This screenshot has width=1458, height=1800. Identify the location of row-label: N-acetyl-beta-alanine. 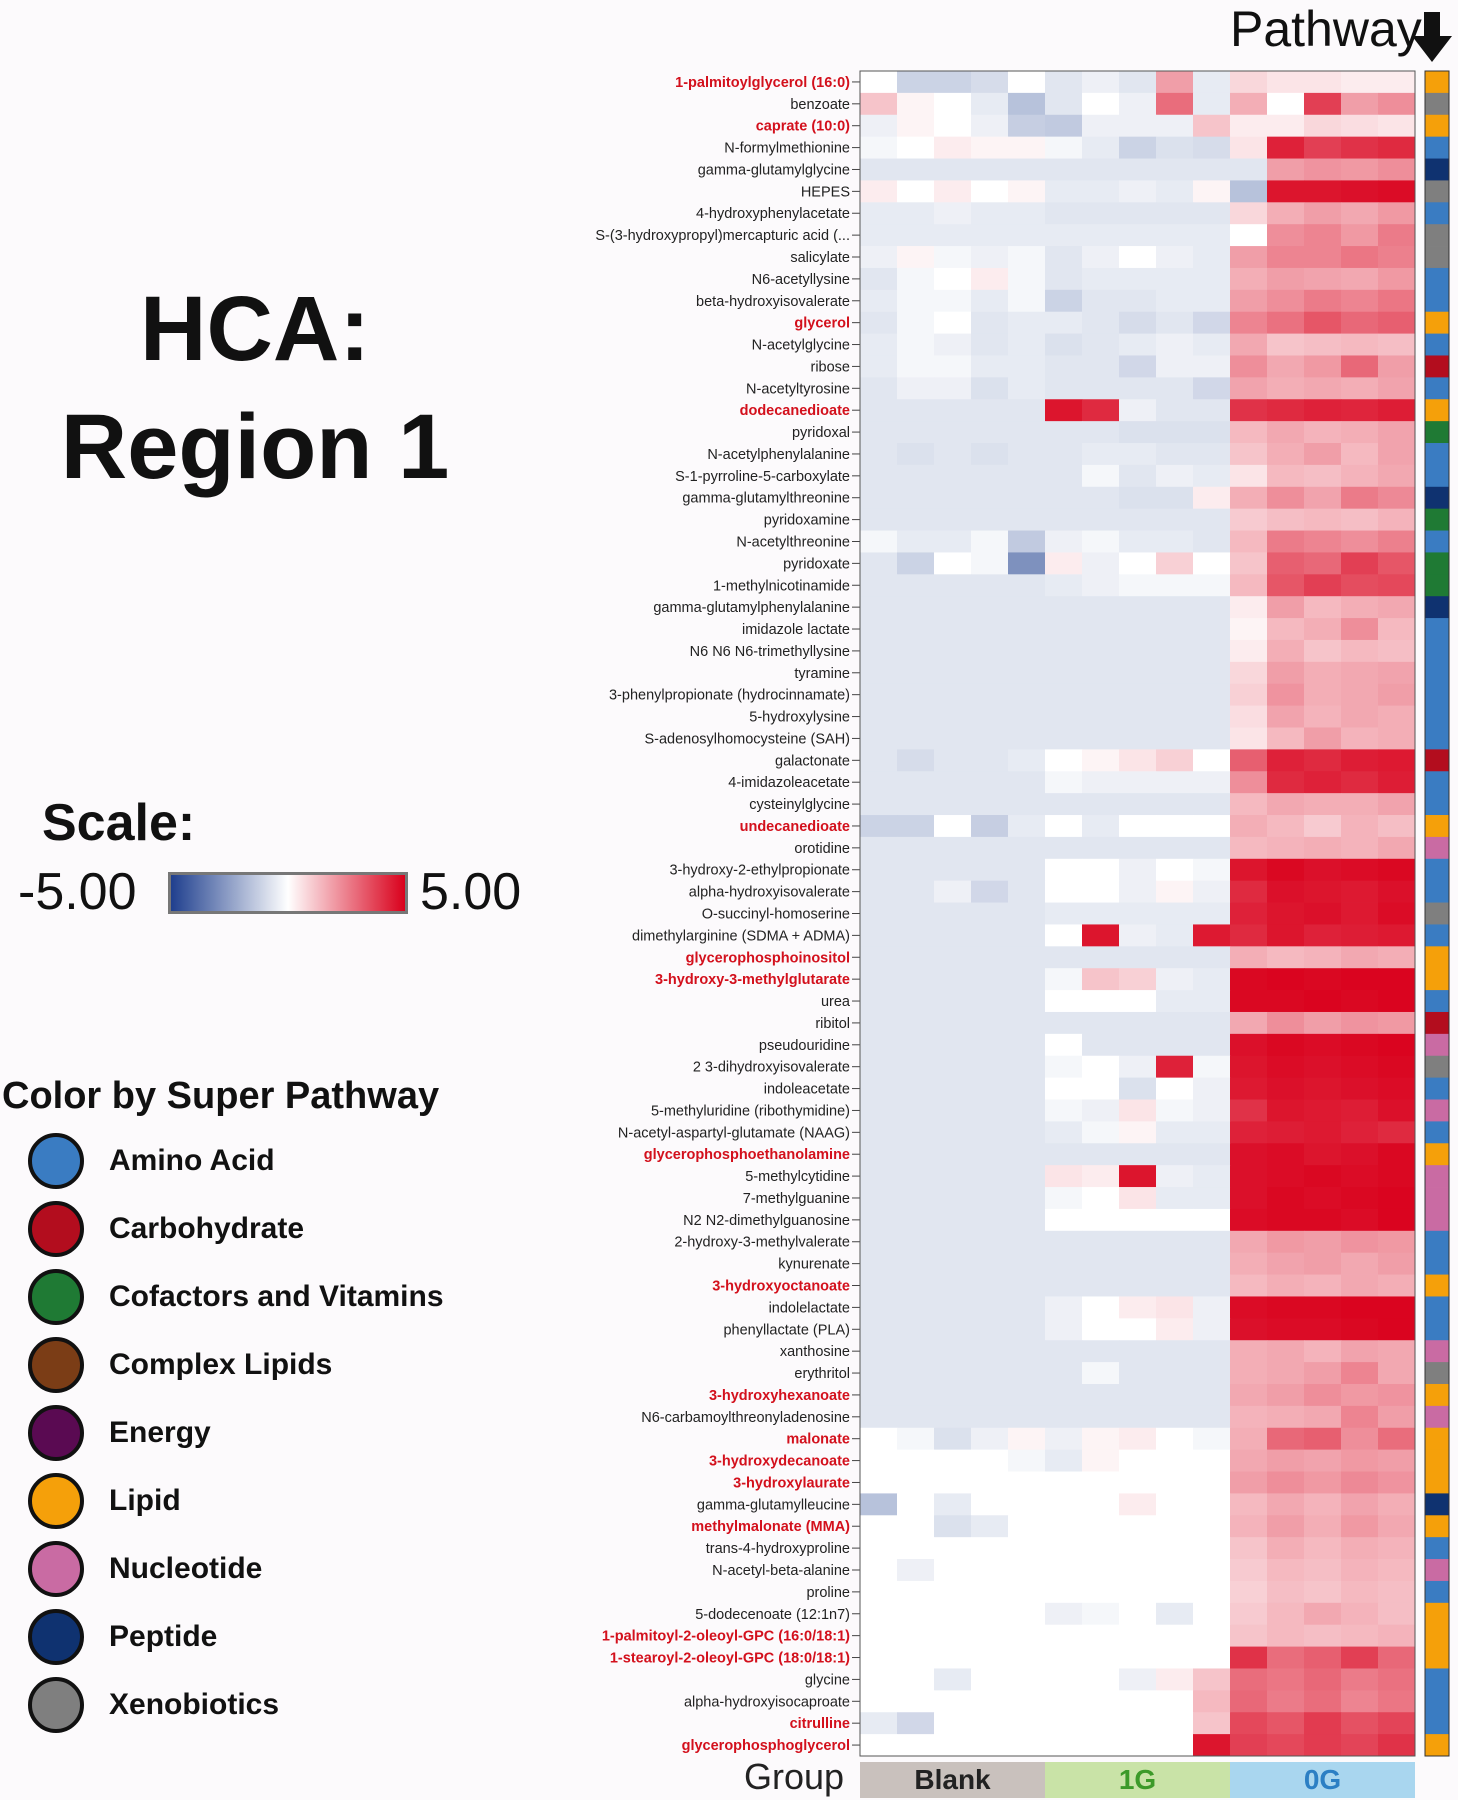
(781, 1571).